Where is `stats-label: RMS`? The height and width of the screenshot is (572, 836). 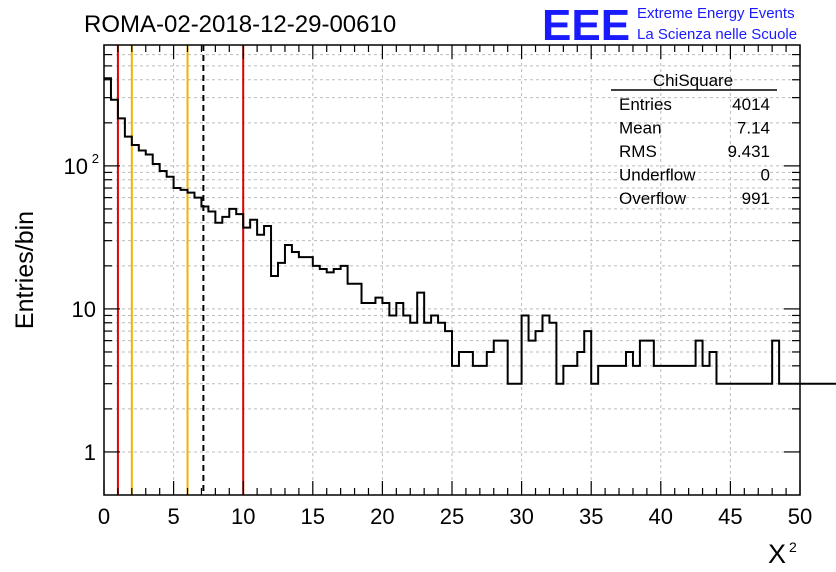 stats-label: RMS is located at coordinates (638, 151).